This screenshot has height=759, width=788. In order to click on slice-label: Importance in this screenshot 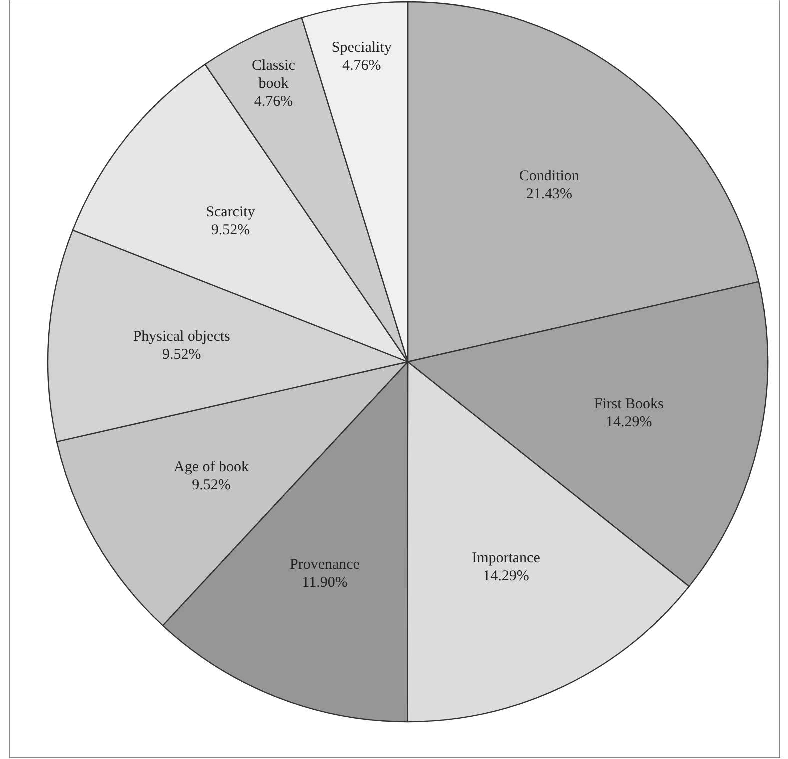, I will do `click(506, 558)`.